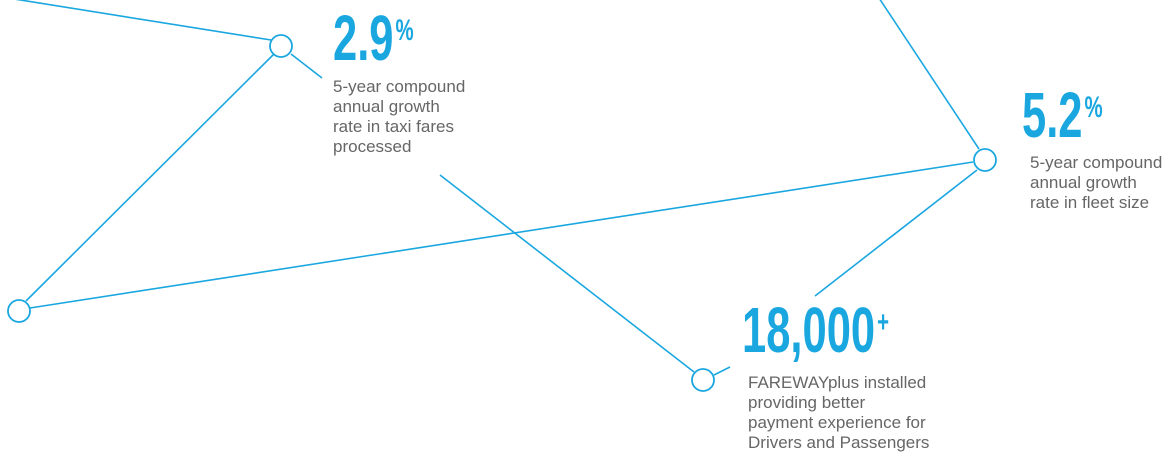 This screenshot has width=1171, height=466. I want to click on stat-description: processed, so click(372, 146).